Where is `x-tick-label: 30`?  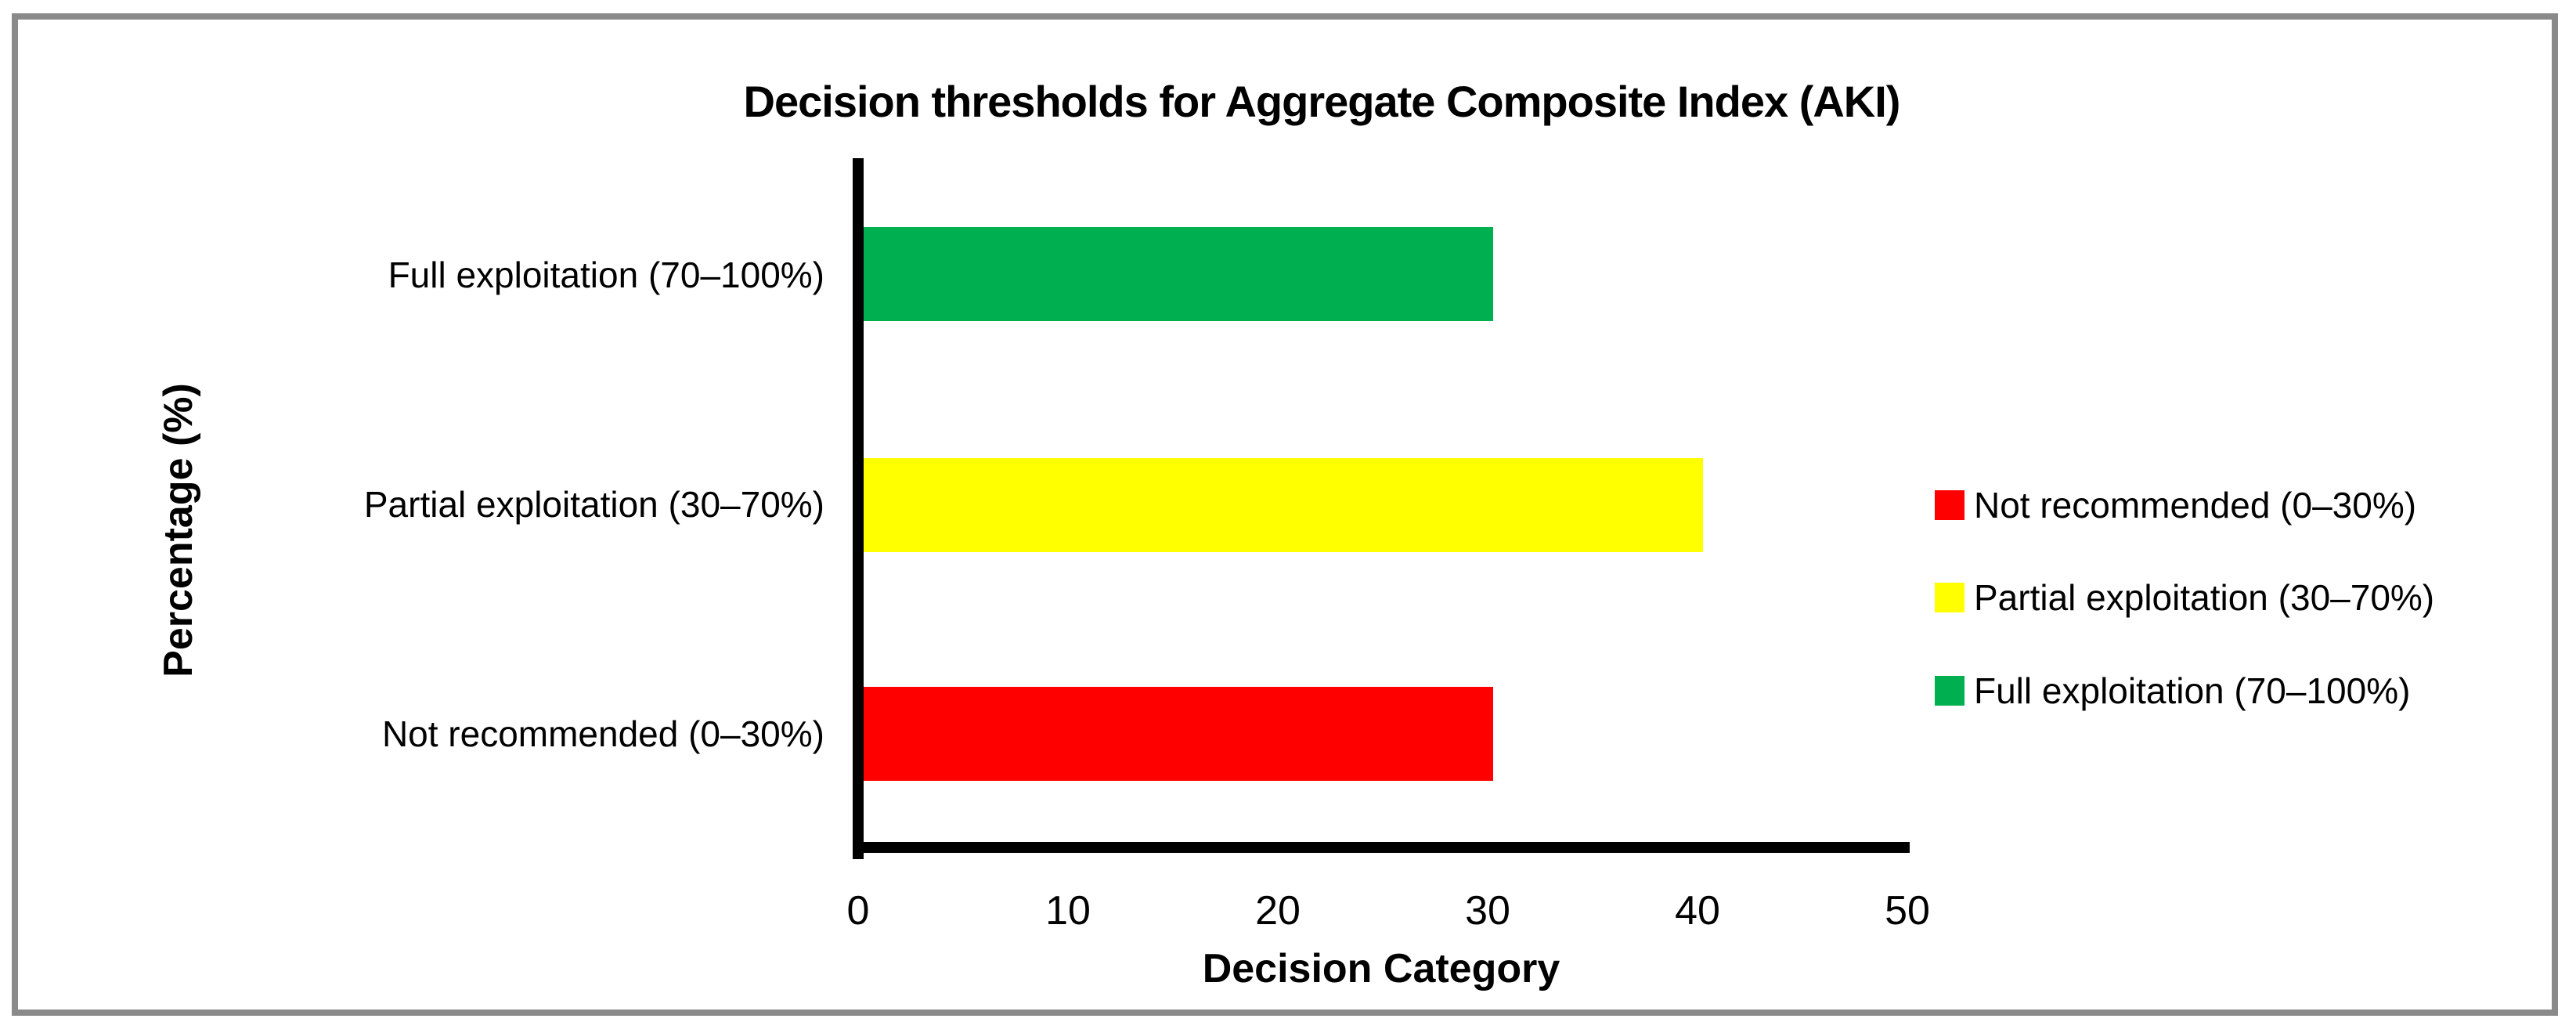 x-tick-label: 30 is located at coordinates (1487, 911).